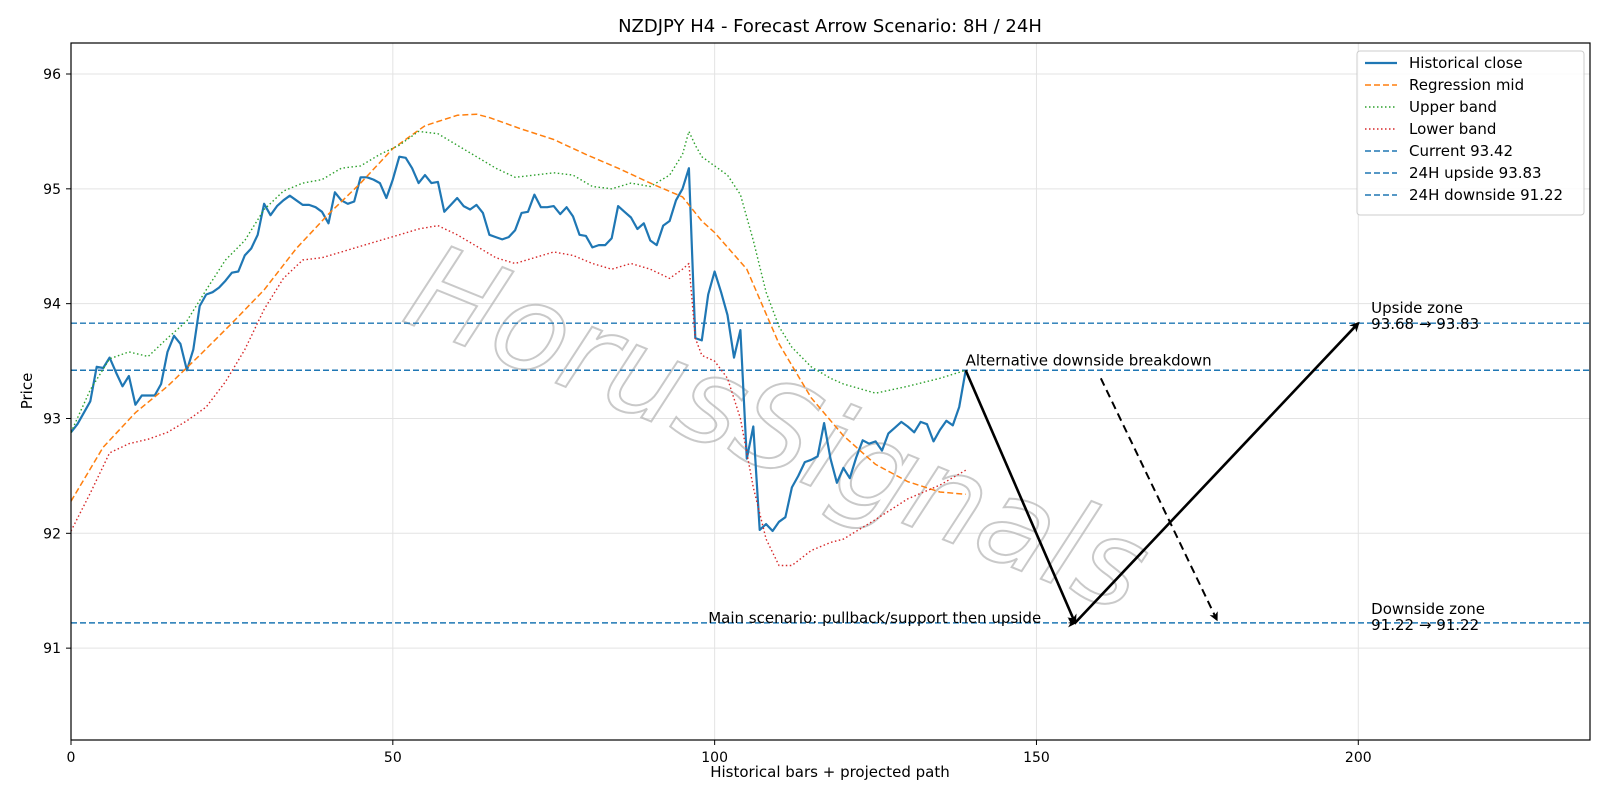  Describe the element at coordinates (52, 75) in the screenshot. I see `y-tick-label: 96` at that location.